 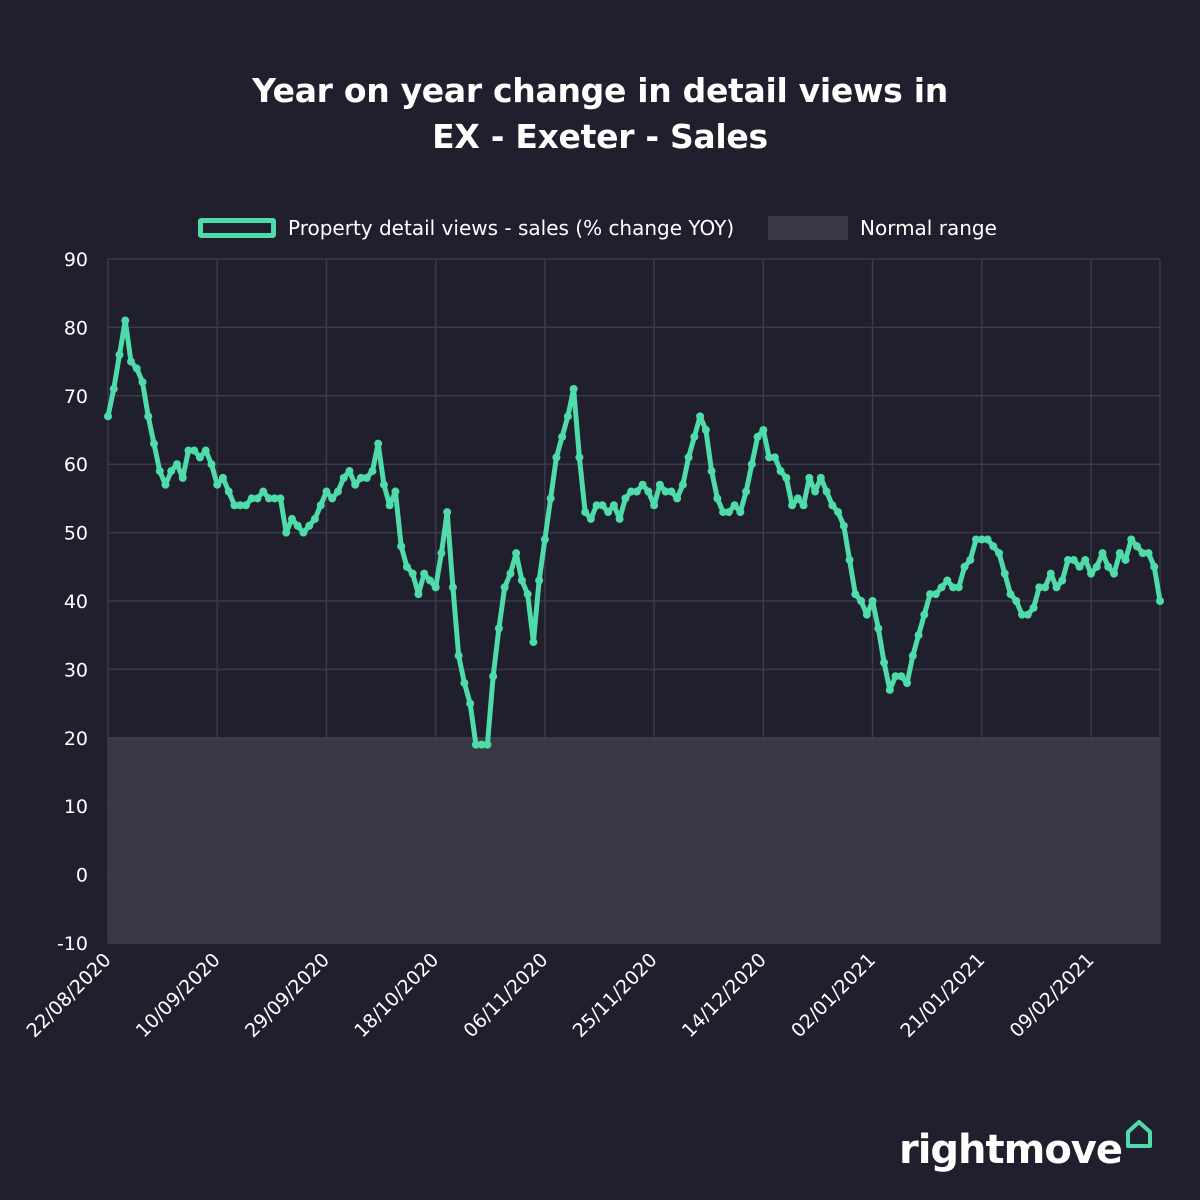 I want to click on x-tick-label: 18/10/2020, so click(x=396, y=995).